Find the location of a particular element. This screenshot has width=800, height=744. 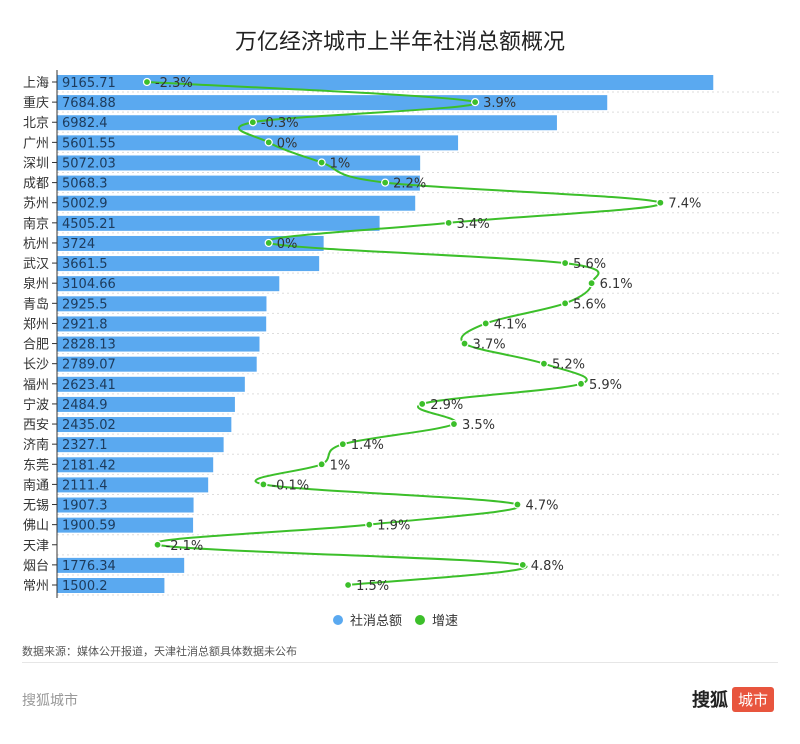

category-label: 南通 is located at coordinates (36, 485).